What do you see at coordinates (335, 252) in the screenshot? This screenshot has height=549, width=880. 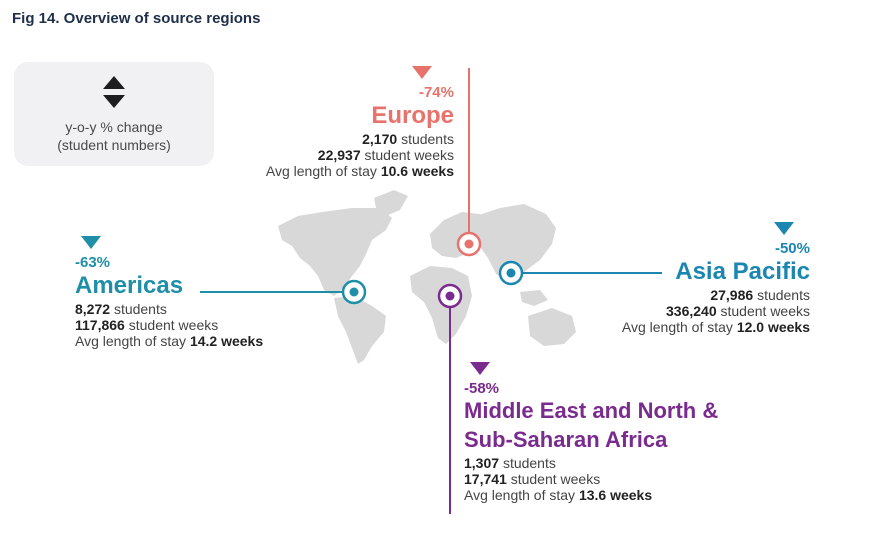 I see `north-america-shape` at bounding box center [335, 252].